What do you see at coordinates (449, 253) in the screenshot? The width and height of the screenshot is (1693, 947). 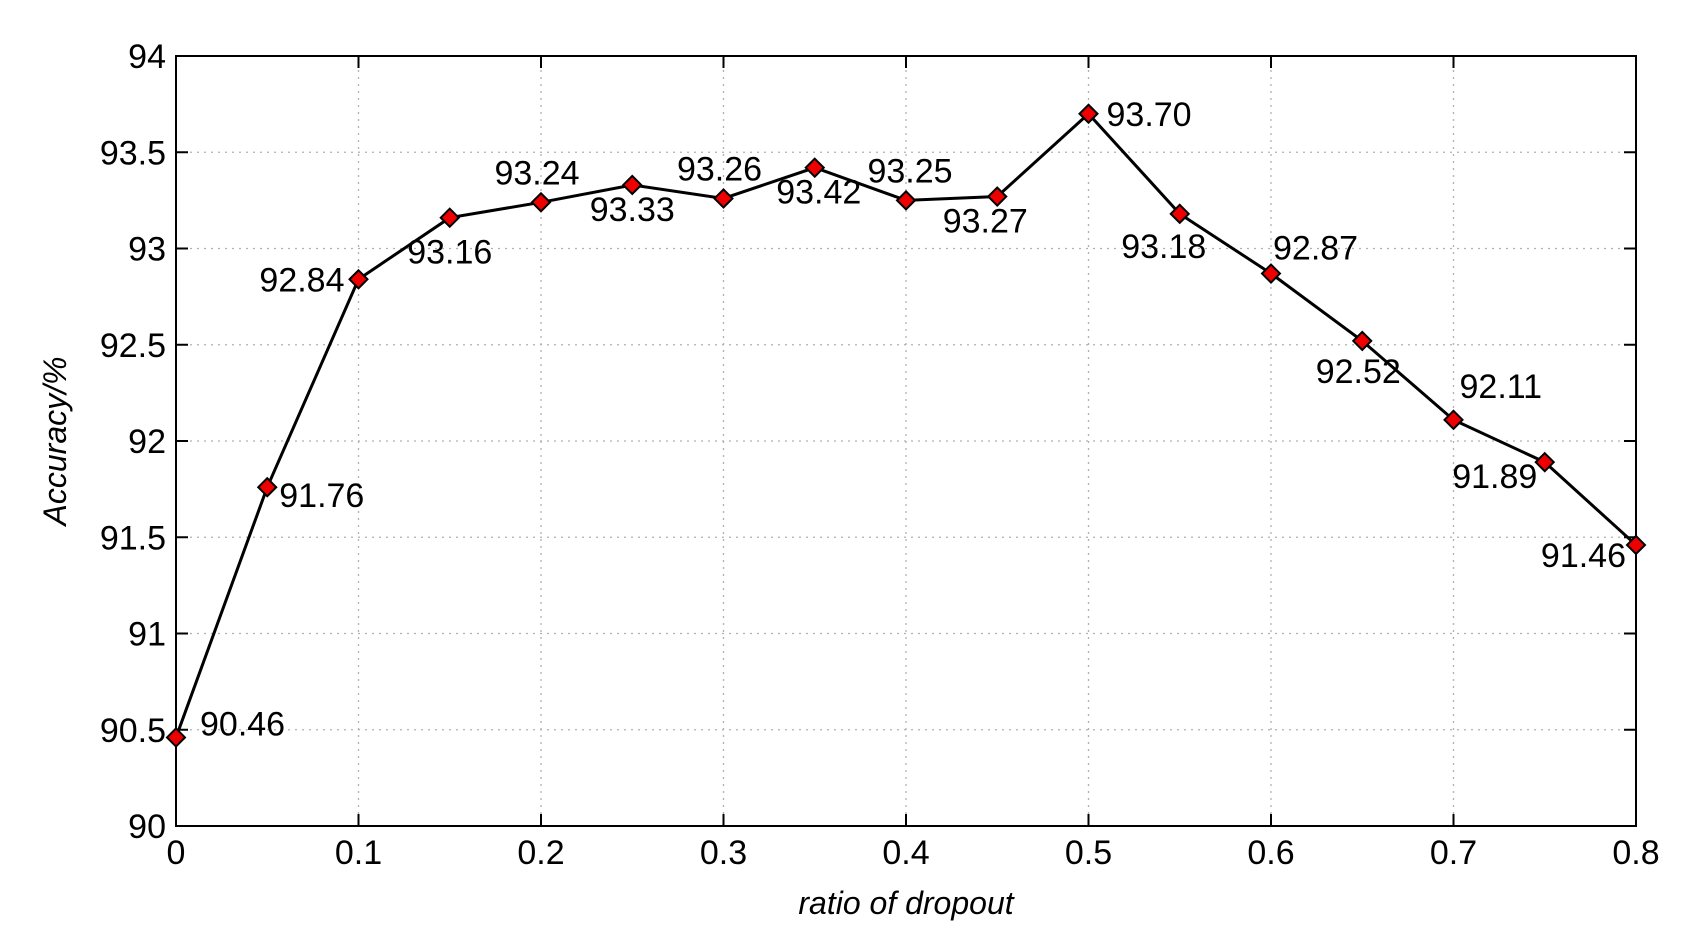 I see `data-label: 93.16` at bounding box center [449, 253].